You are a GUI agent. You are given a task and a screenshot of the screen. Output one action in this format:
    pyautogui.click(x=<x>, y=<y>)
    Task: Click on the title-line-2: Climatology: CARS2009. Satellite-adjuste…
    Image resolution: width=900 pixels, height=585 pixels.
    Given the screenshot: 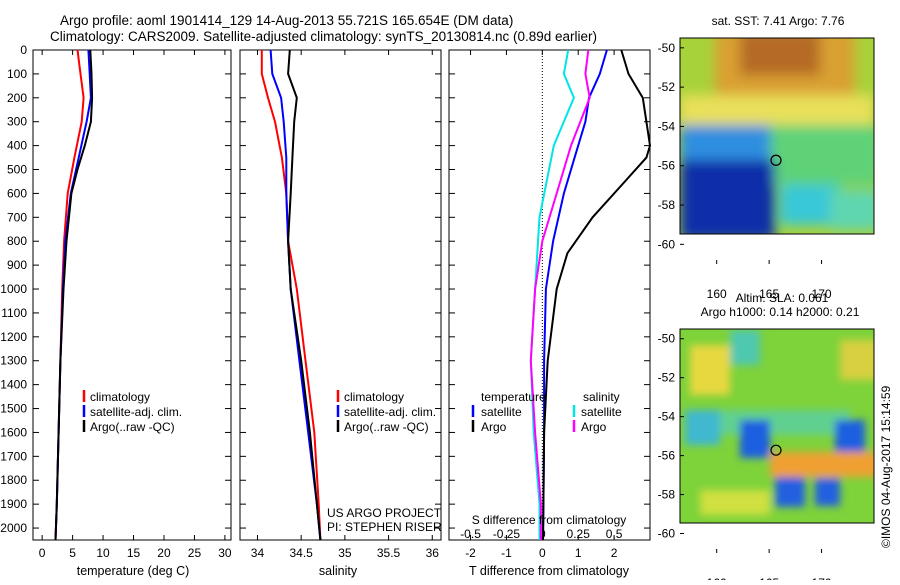 What is the action you would take?
    pyautogui.click(x=323, y=36)
    